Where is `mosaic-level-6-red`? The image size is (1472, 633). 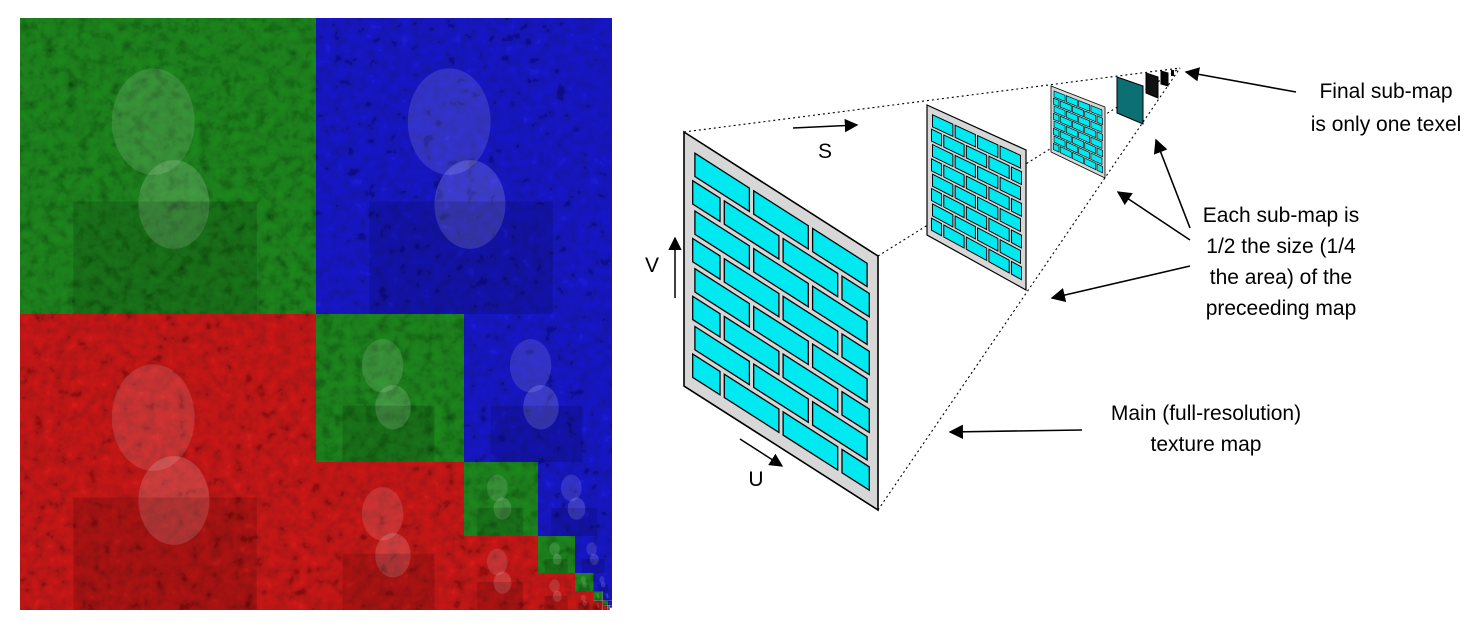
mosaic-level-6-red is located at coordinates (605, 607).